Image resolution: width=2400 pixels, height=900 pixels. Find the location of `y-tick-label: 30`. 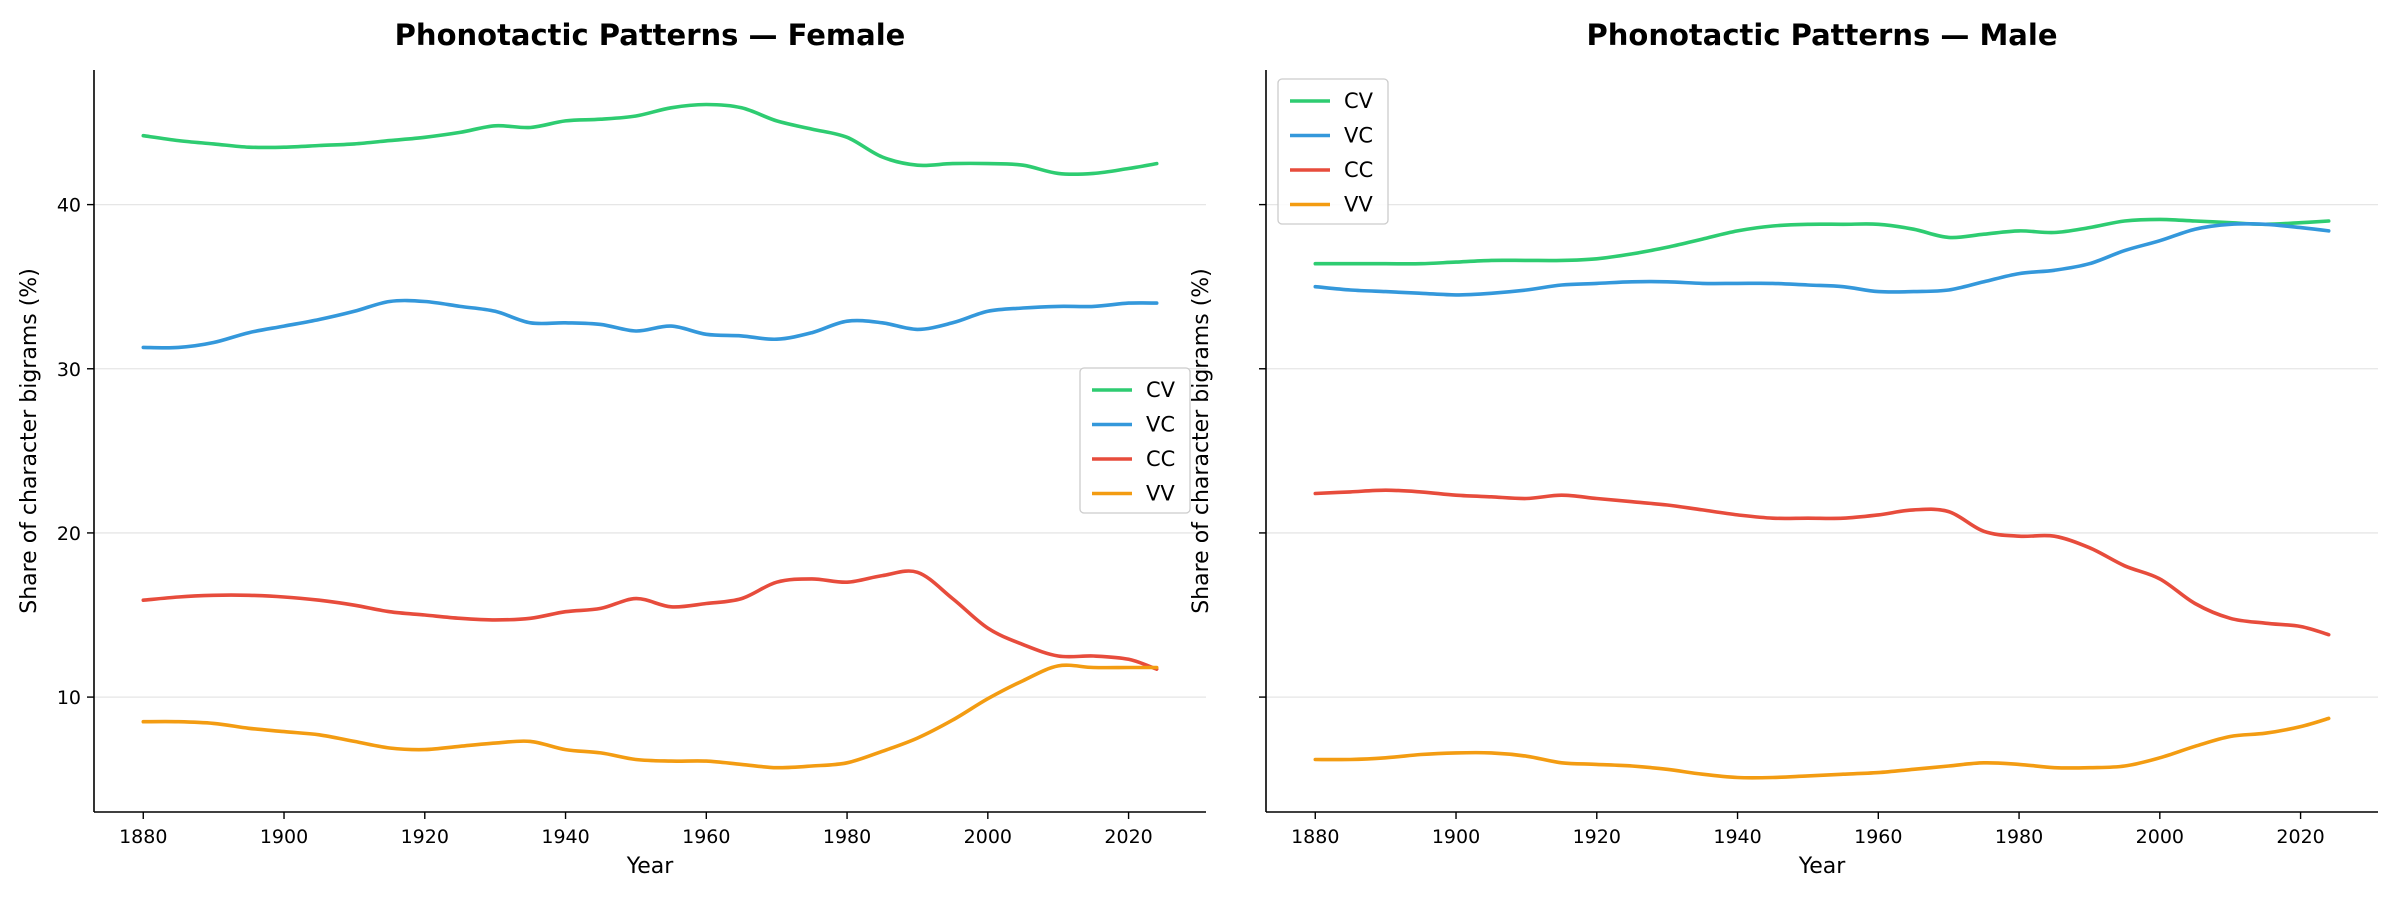

y-tick-label: 30 is located at coordinates (69, 370).